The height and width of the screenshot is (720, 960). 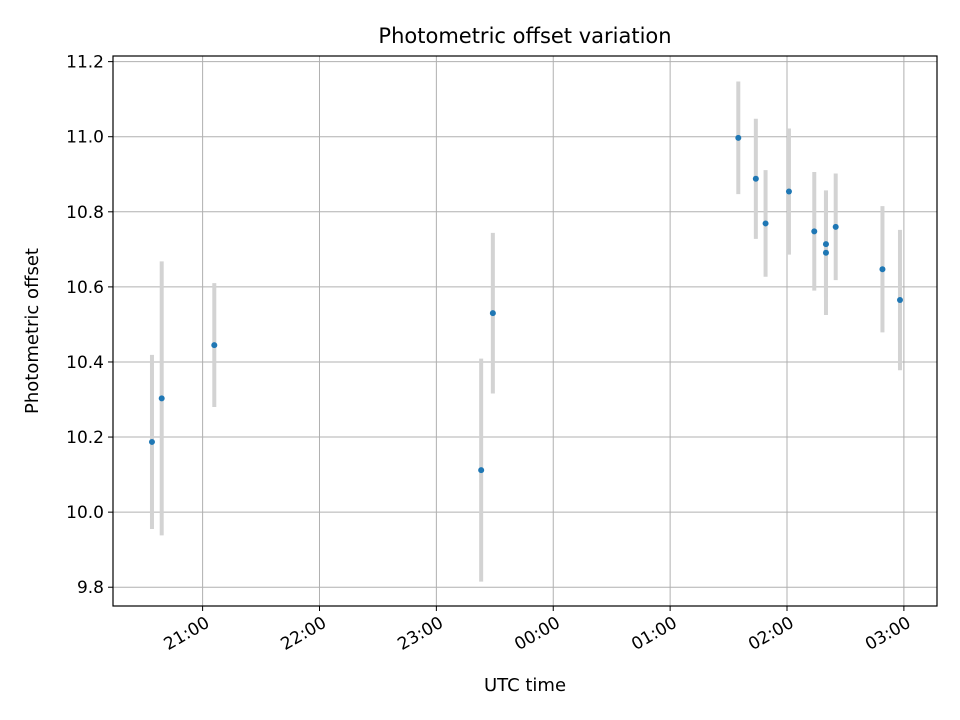 I want to click on y-tick-label: 10.0, so click(x=85, y=513).